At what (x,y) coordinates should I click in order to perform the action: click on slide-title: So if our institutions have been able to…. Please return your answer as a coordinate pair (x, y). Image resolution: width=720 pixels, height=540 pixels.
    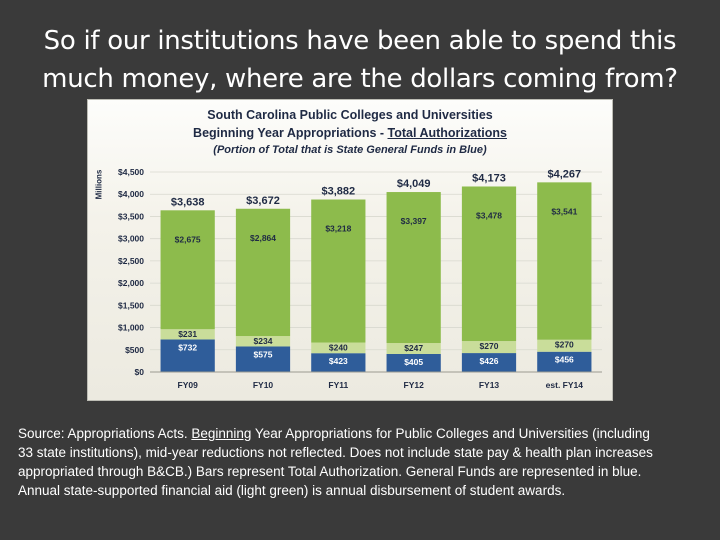
    Looking at the image, I should click on (360, 60).